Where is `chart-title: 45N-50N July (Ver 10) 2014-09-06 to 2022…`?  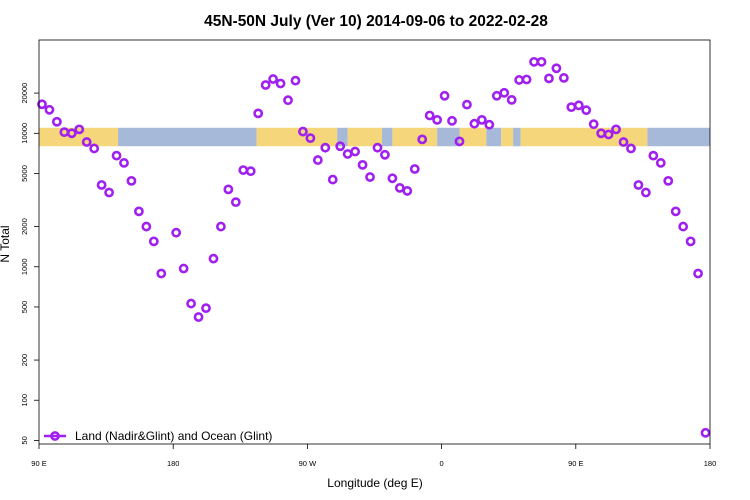 chart-title: 45N-50N July (Ver 10) 2014-09-06 to 2022… is located at coordinates (376, 21).